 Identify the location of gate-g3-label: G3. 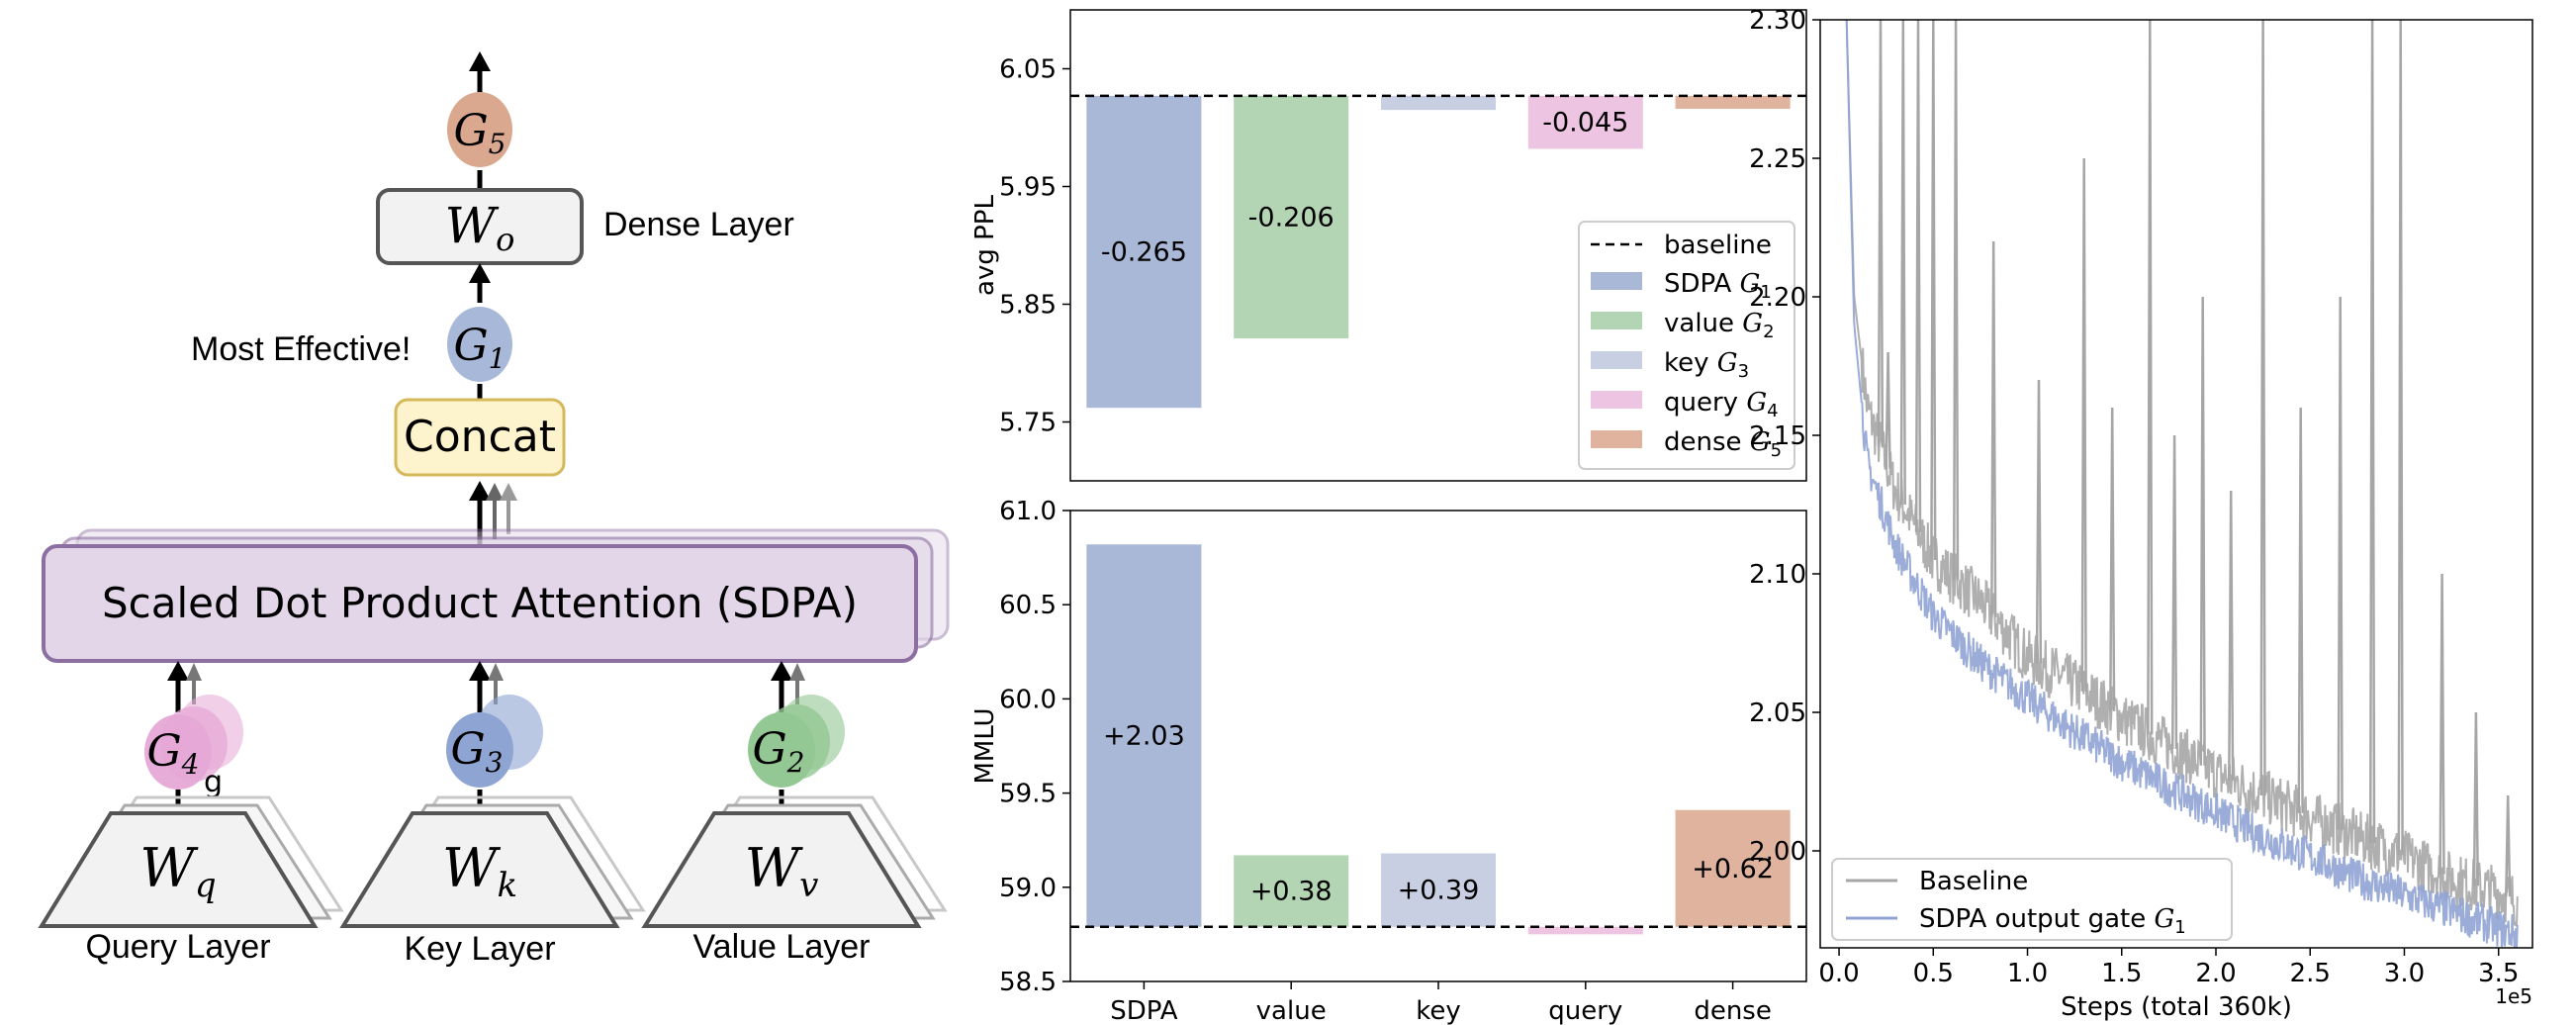
(478, 751).